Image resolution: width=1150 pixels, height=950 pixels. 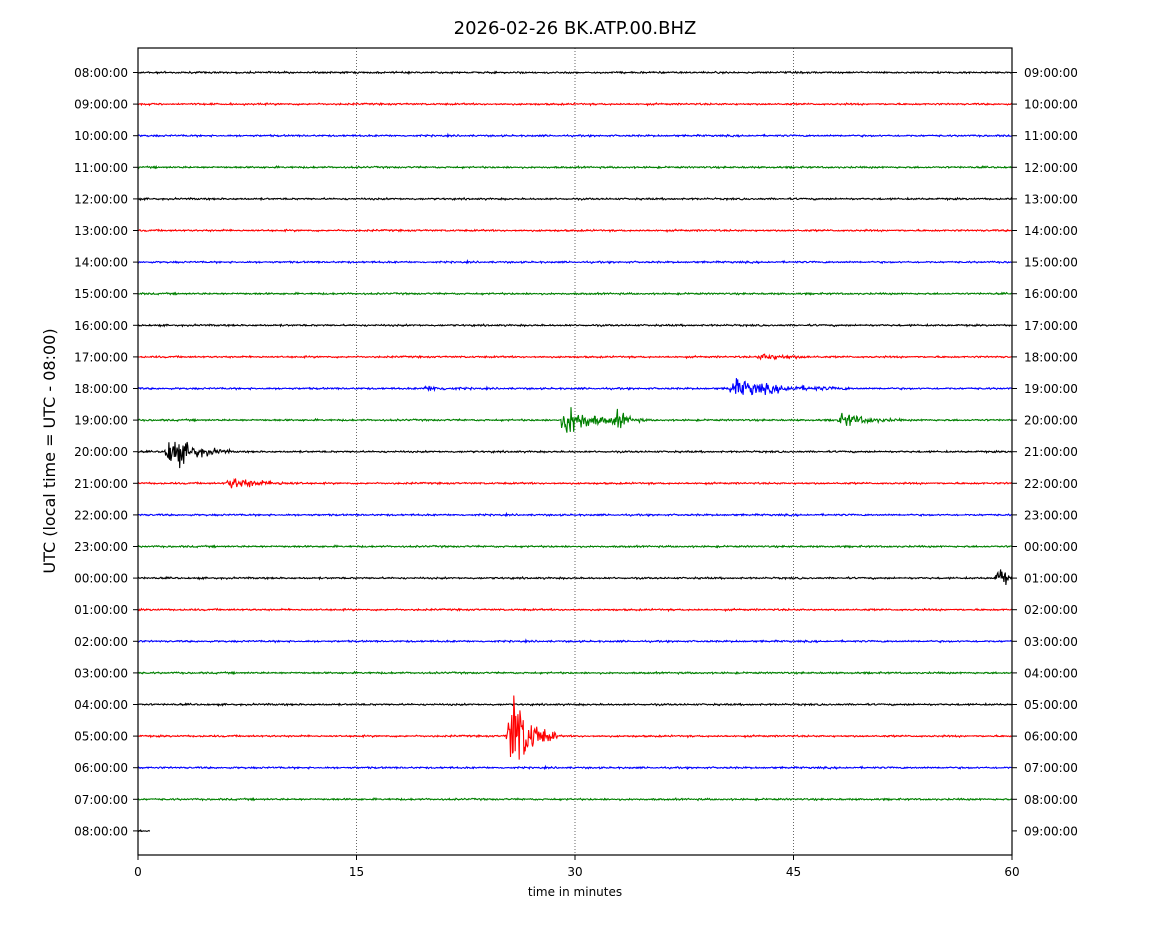 What do you see at coordinates (1051, 673) in the screenshot?
I see `right-time-label: 04:00:00` at bounding box center [1051, 673].